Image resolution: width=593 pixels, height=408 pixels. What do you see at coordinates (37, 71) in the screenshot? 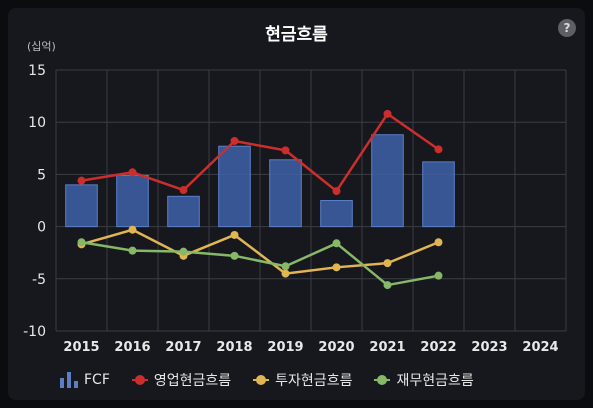
I see `y-tick-label: 15` at bounding box center [37, 71].